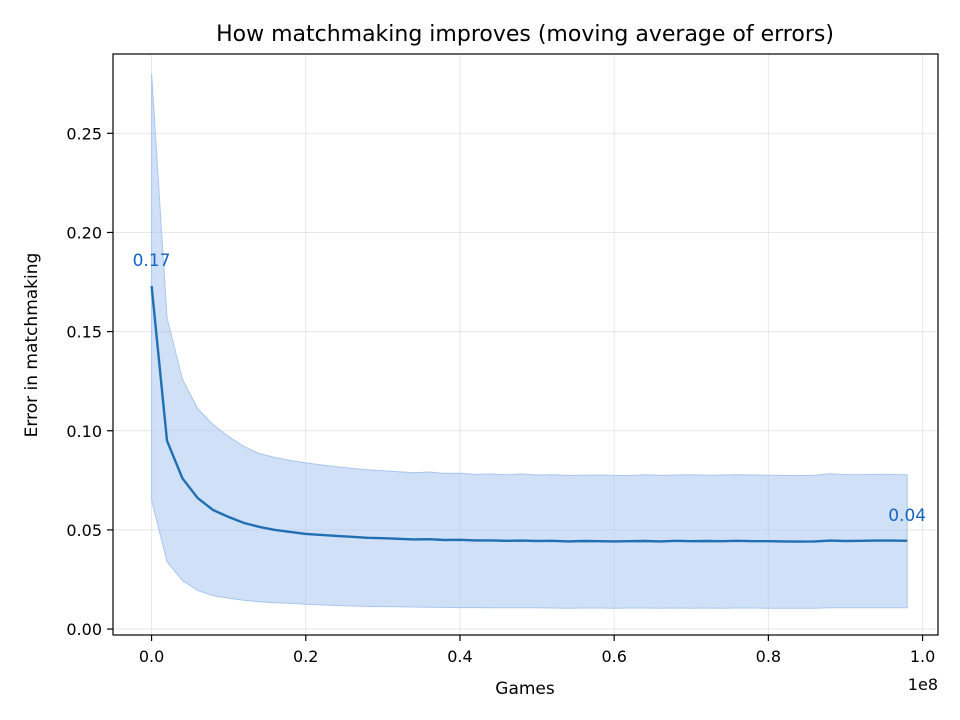 The height and width of the screenshot is (720, 960). Describe the element at coordinates (84, 431) in the screenshot. I see `y-tick-label: 0.10` at that location.